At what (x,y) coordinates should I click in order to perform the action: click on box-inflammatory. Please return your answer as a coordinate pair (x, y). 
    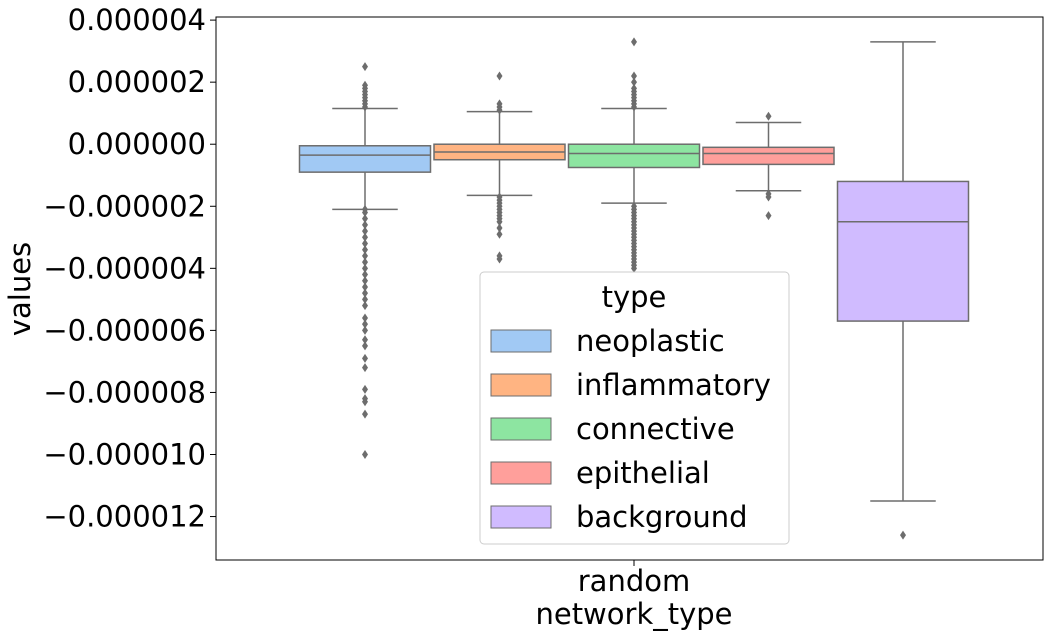
    Looking at the image, I should click on (499, 167).